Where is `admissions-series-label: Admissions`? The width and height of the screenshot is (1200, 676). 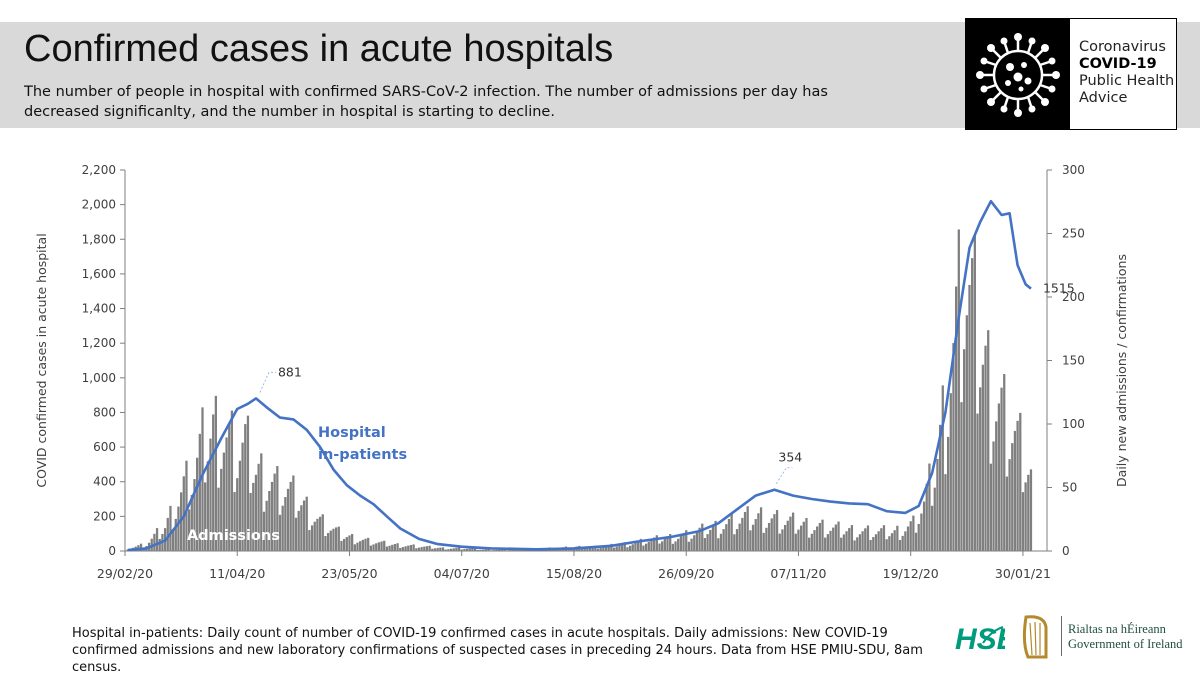 admissions-series-label: Admissions is located at coordinates (233, 536).